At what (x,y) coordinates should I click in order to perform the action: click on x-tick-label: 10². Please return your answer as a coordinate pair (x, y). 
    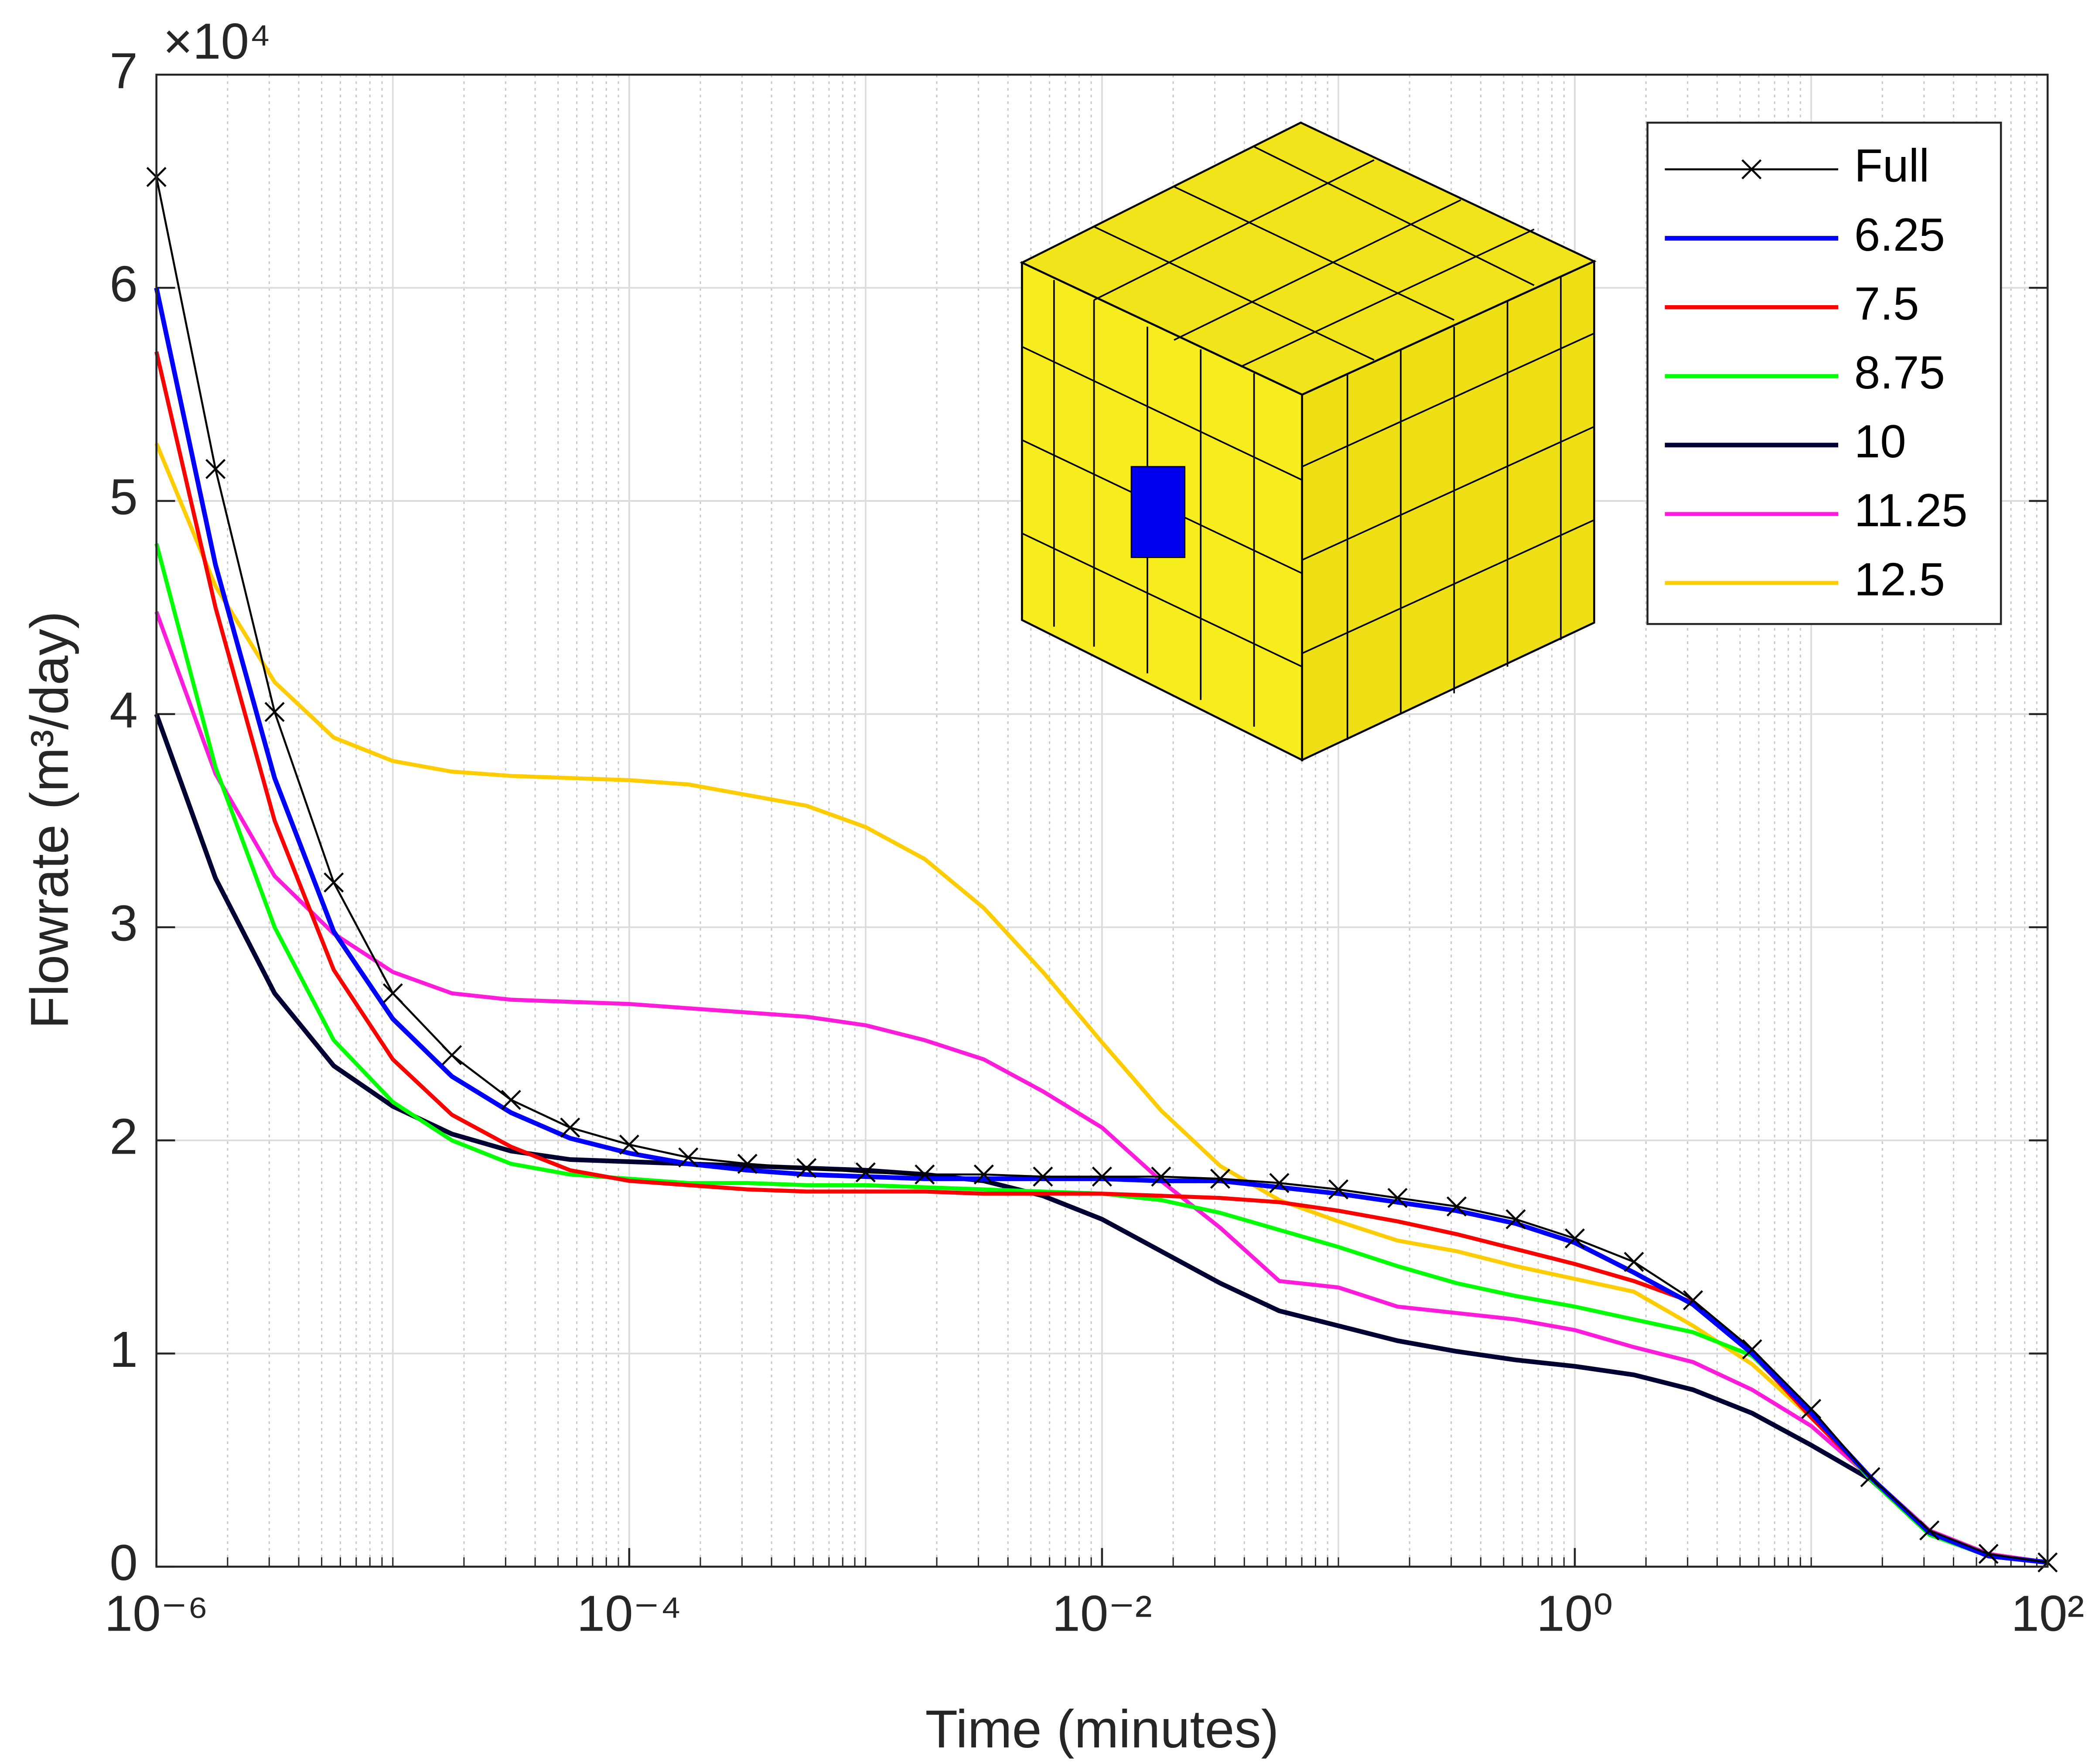
    Looking at the image, I should click on (2048, 1613).